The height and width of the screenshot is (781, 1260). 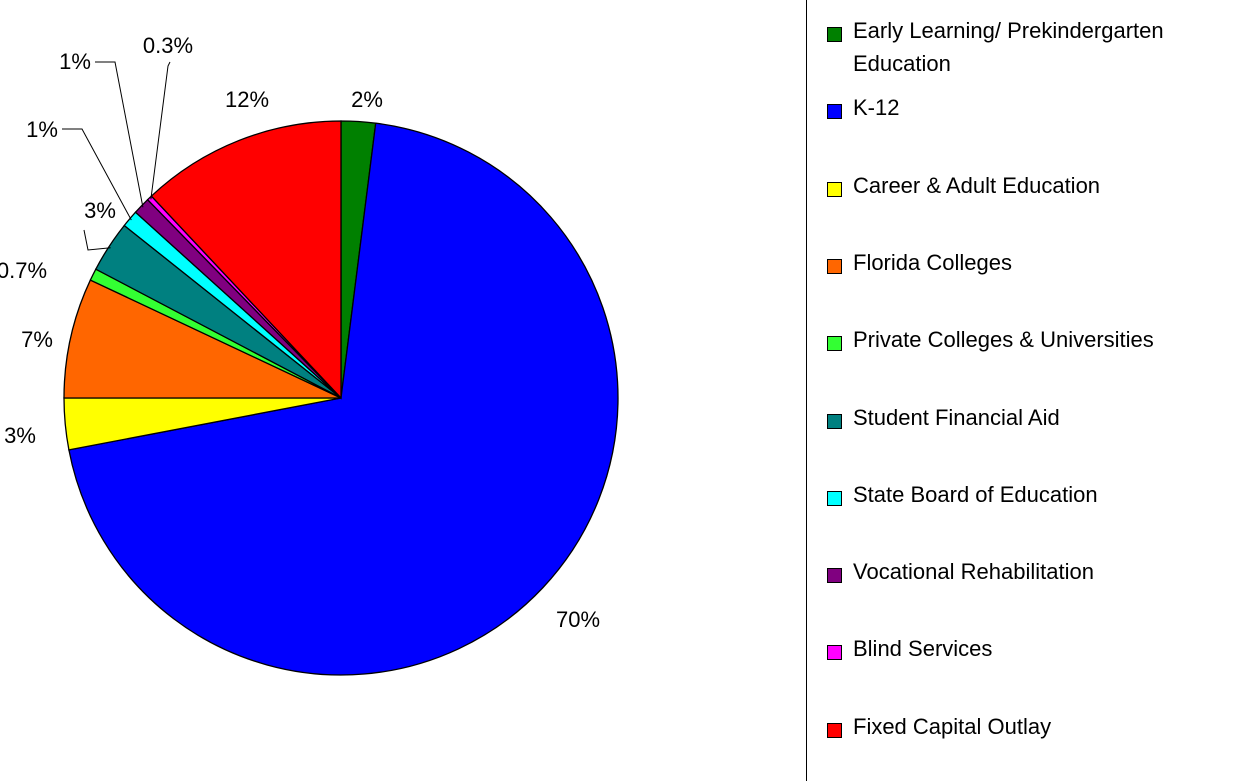 I want to click on legend-item: Fixed Capital Outlay, so click(x=1042, y=728).